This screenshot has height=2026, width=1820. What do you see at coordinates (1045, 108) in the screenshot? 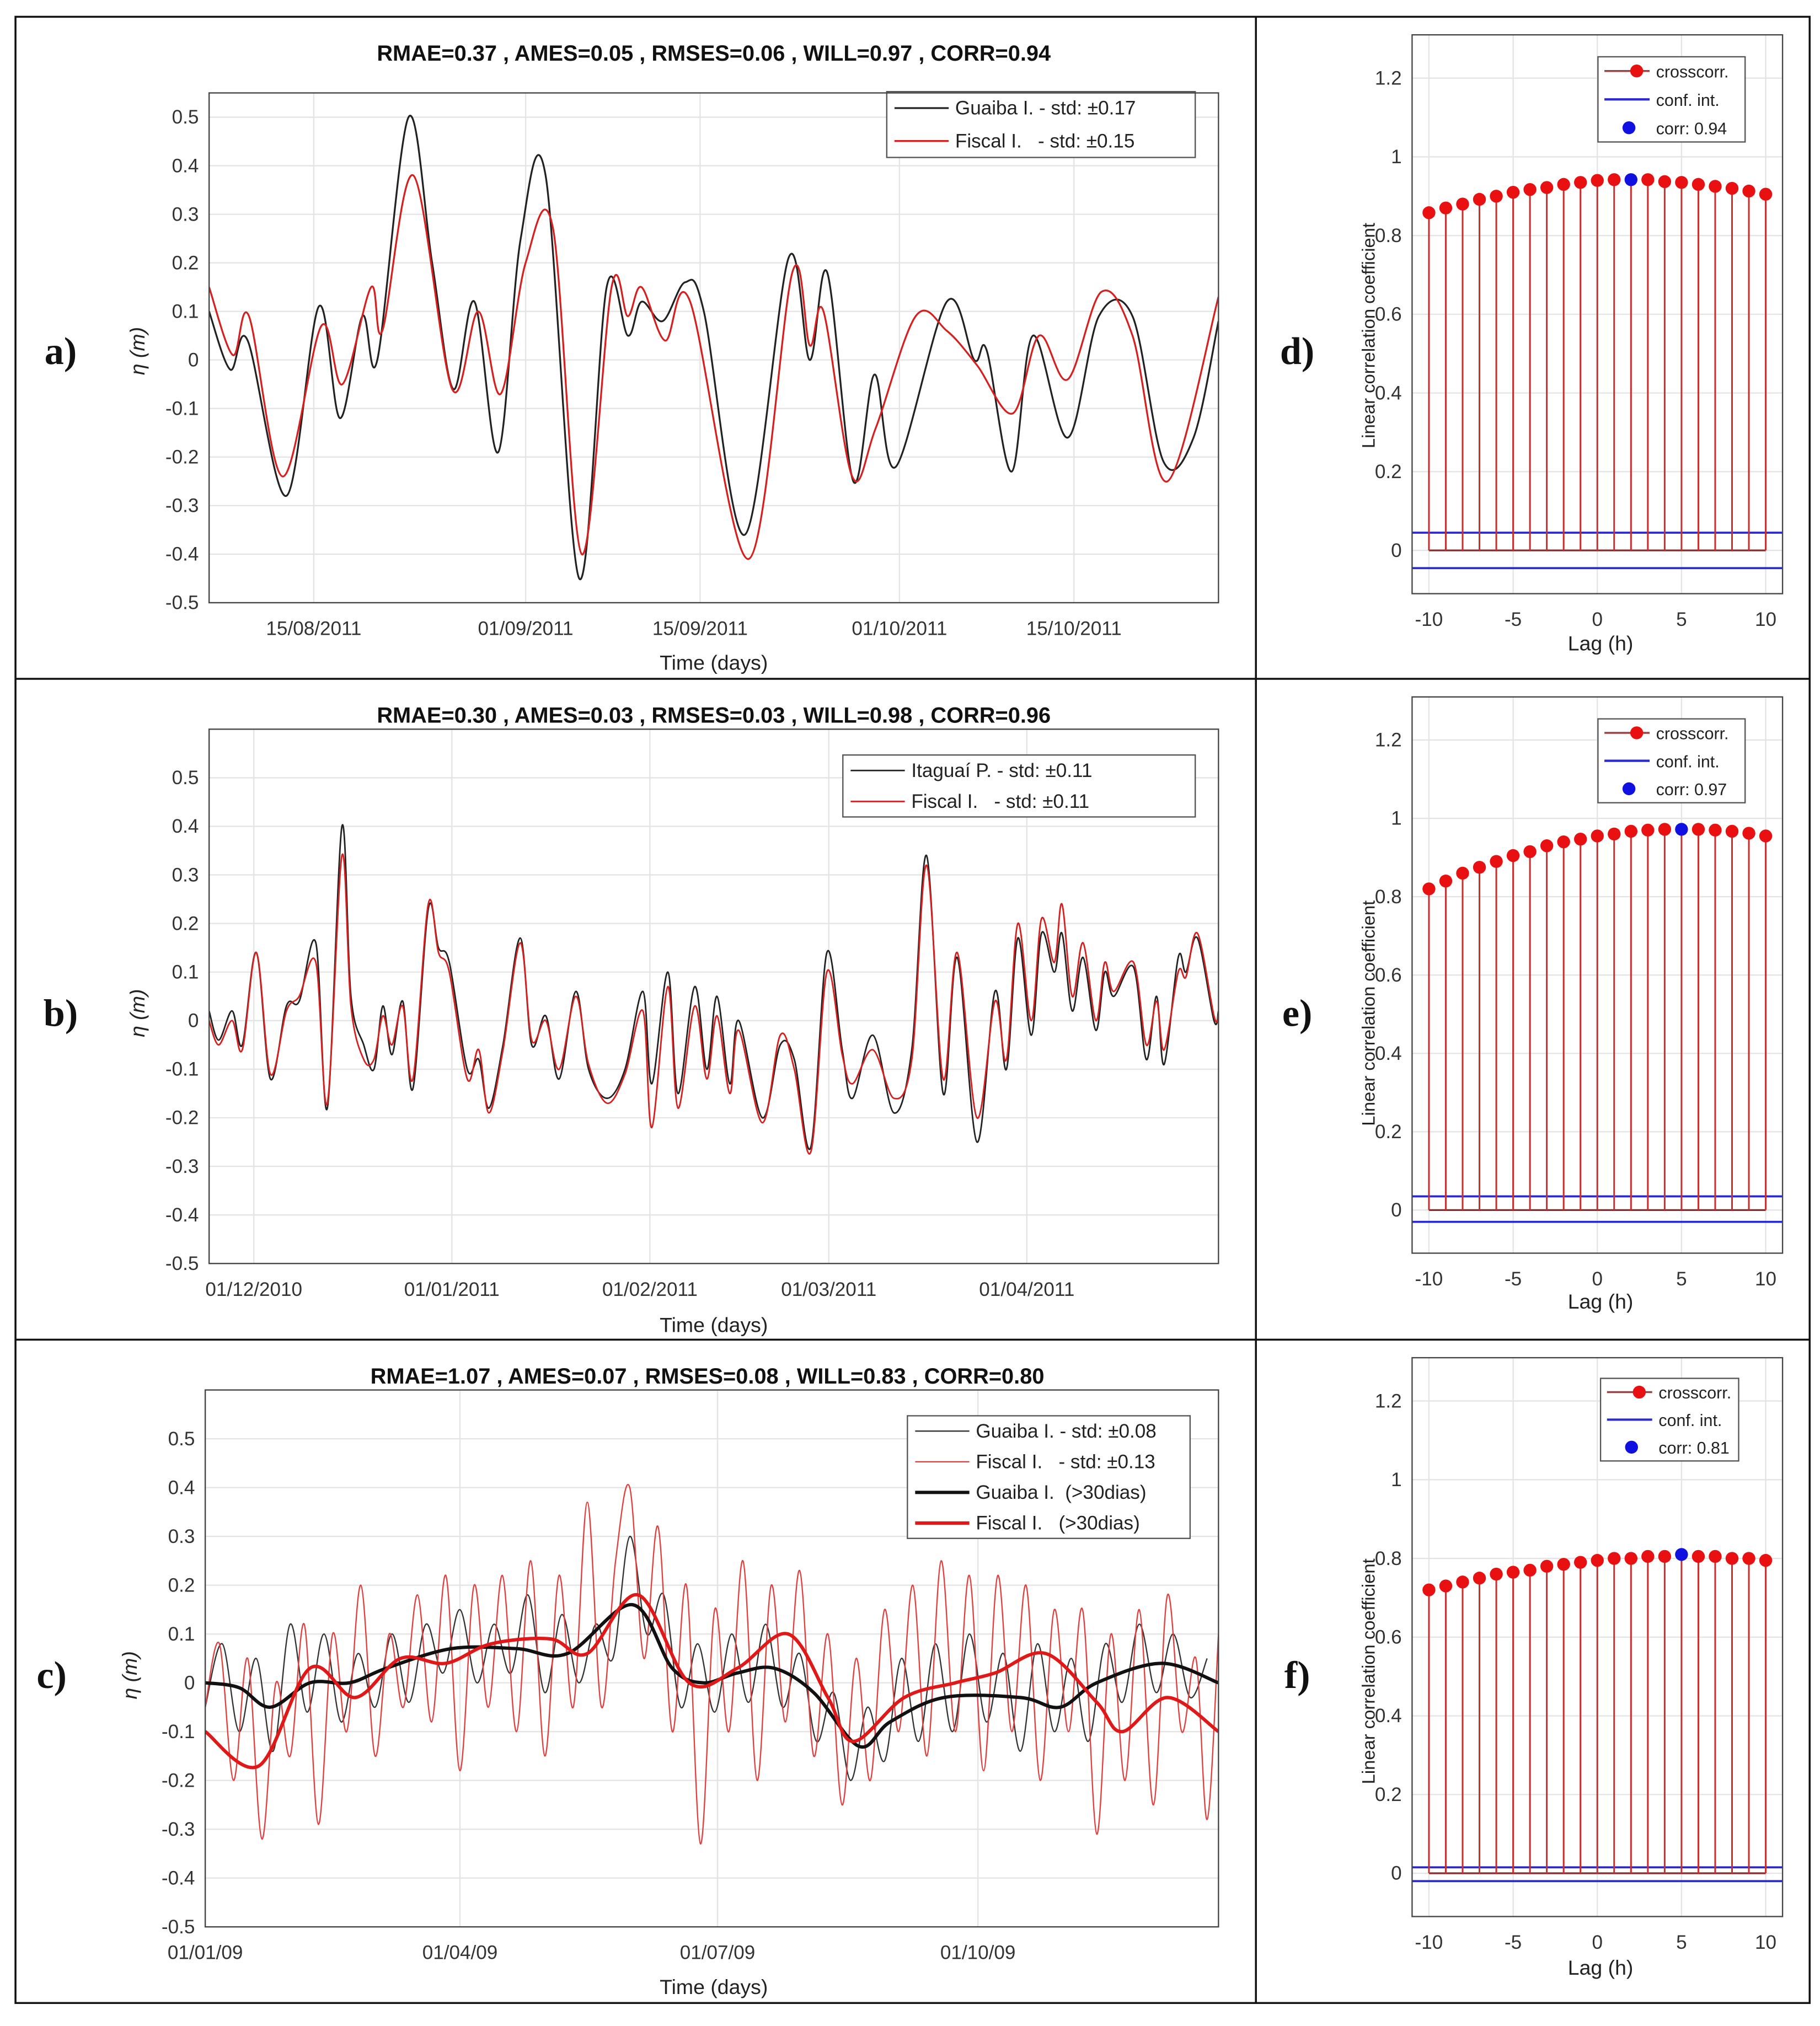
I see `legend-label: Guaiba I. - std: ±0.17` at bounding box center [1045, 108].